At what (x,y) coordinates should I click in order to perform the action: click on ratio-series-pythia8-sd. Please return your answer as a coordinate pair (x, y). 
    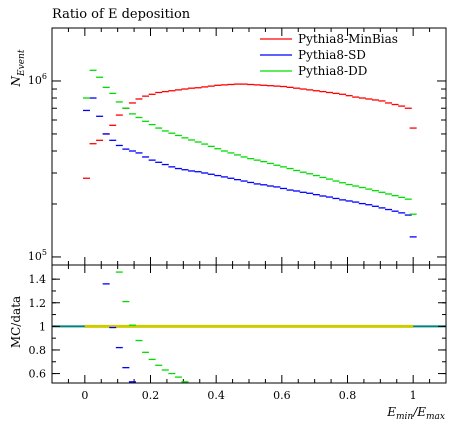
    Looking at the image, I should click on (119, 333).